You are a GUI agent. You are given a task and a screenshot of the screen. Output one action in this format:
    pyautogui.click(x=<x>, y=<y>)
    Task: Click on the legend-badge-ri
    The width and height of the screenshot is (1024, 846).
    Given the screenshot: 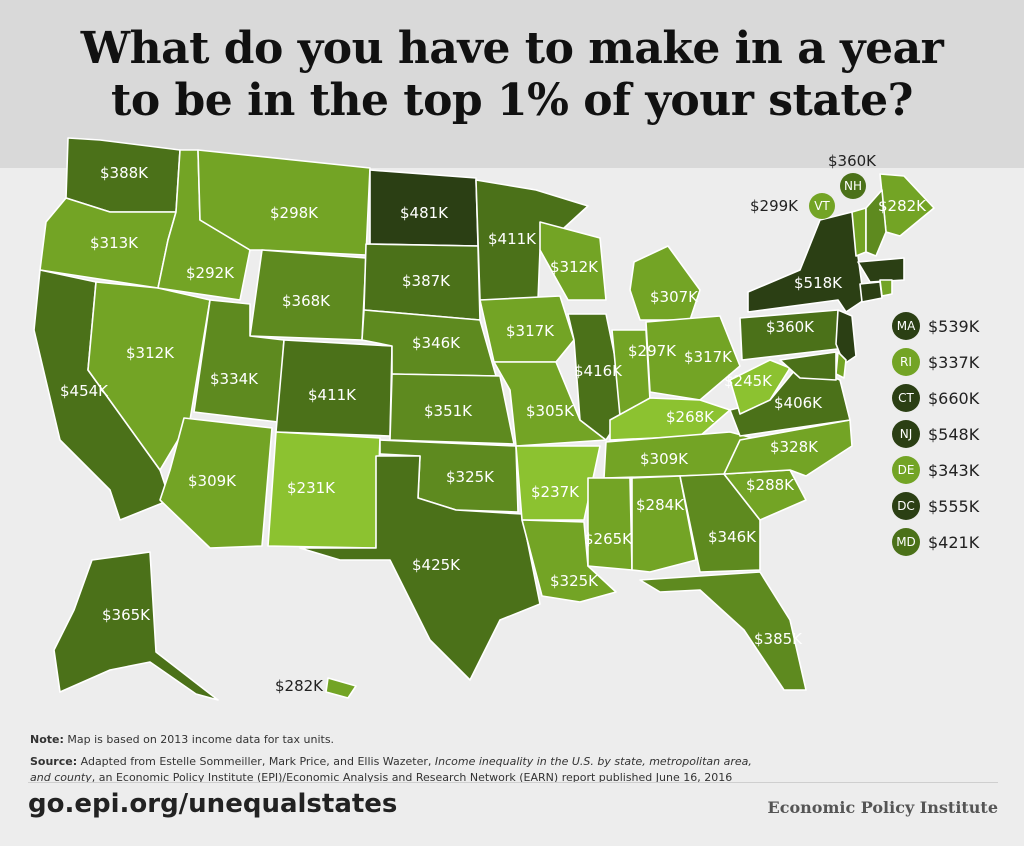 What is the action you would take?
    pyautogui.click(x=906, y=362)
    